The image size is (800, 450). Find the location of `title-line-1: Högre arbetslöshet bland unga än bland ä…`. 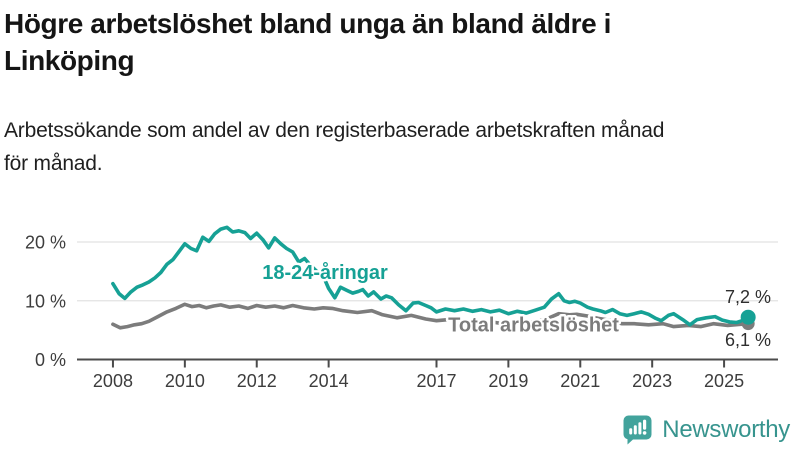

title-line-1: Högre arbetslöshet bland unga än bland ä… is located at coordinates (308, 23).